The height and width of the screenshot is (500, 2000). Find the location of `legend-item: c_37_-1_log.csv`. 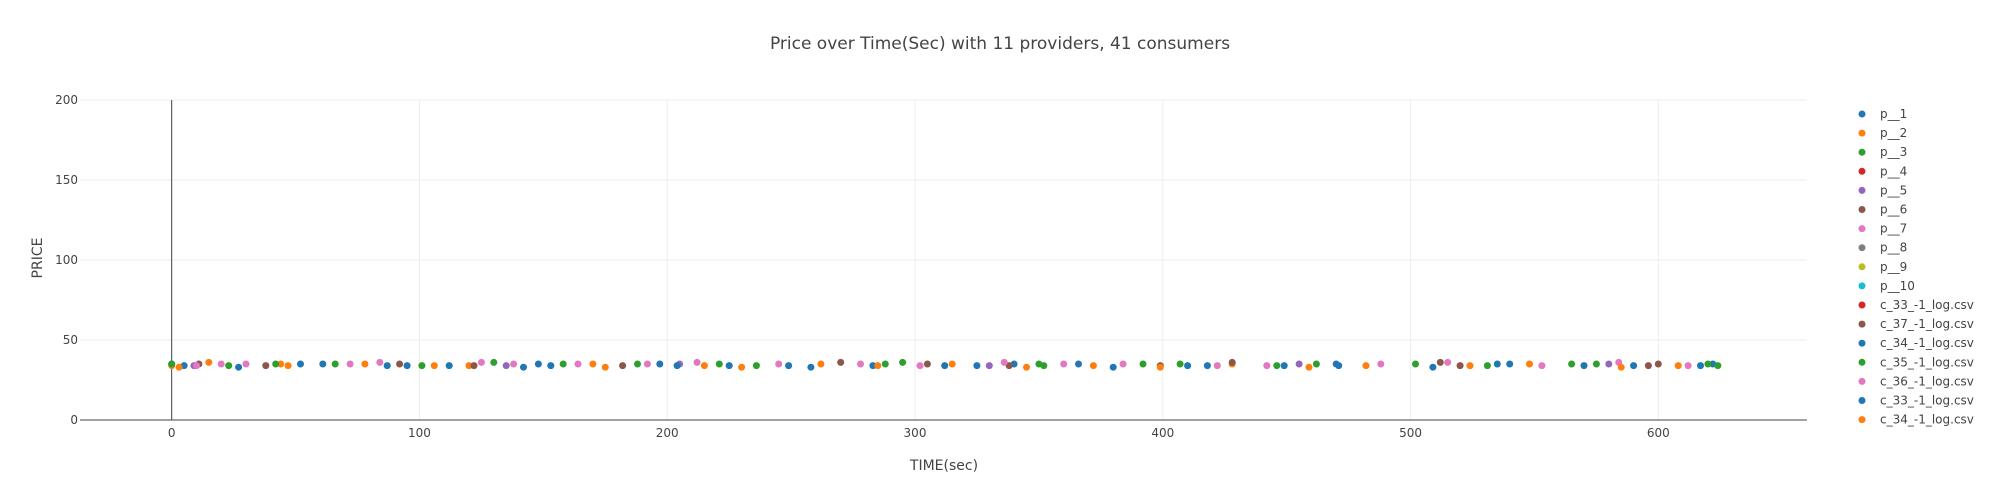

legend-item: c_37_-1_log.csv is located at coordinates (1916, 324).